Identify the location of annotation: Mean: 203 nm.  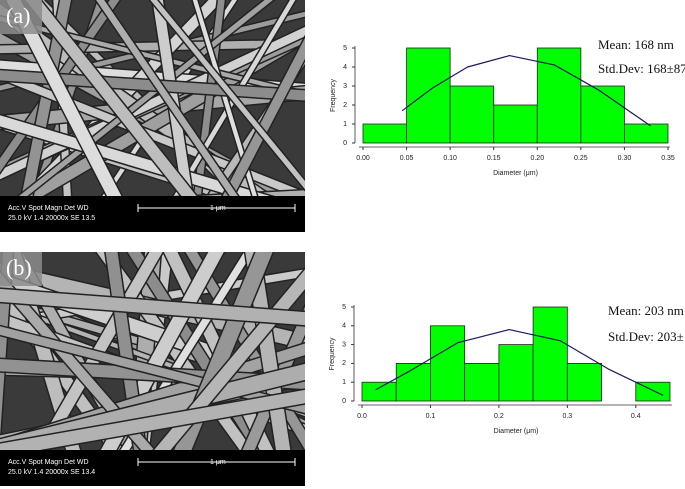
(646, 310).